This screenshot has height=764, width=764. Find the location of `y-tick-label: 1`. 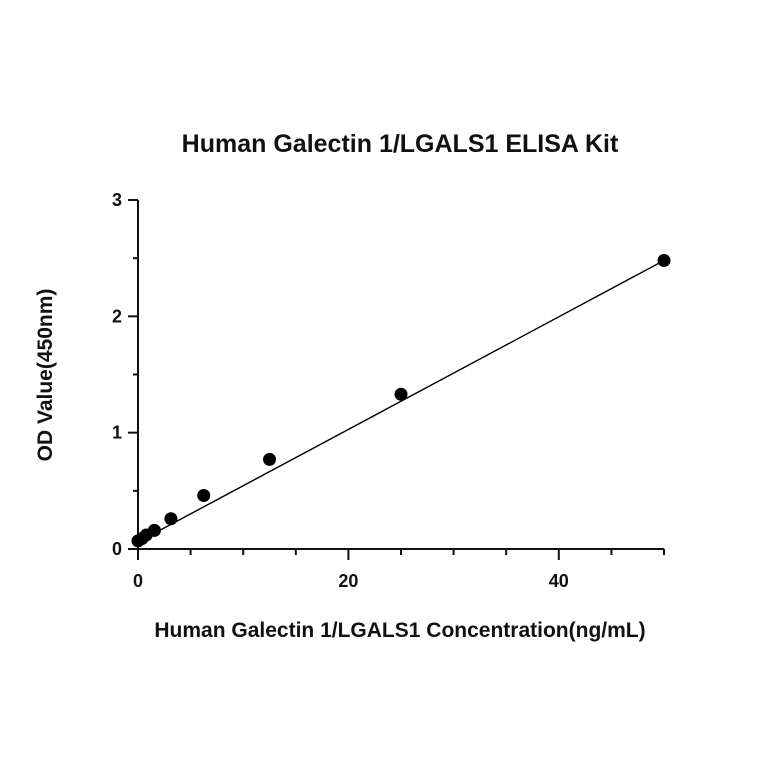

y-tick-label: 1 is located at coordinates (117, 433).